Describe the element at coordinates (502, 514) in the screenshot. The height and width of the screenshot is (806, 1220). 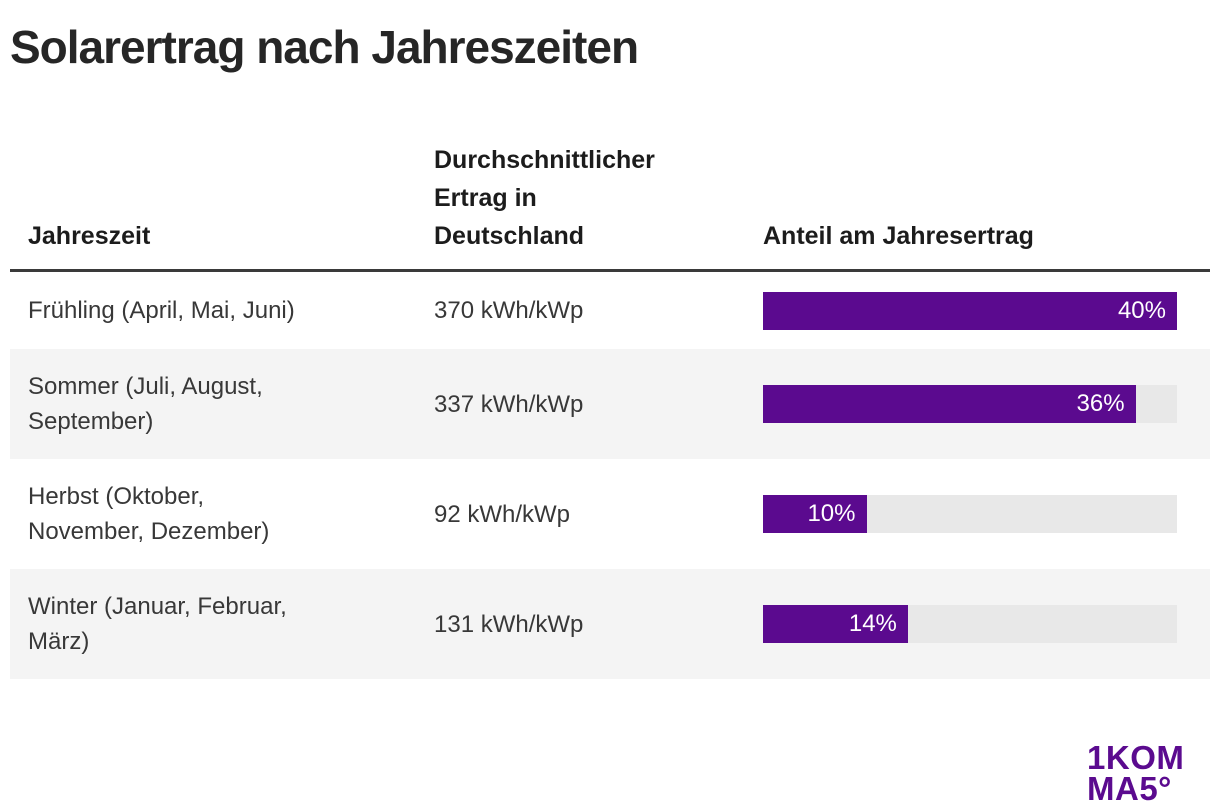
I see `yield-value: 92 kWh/kWp` at that location.